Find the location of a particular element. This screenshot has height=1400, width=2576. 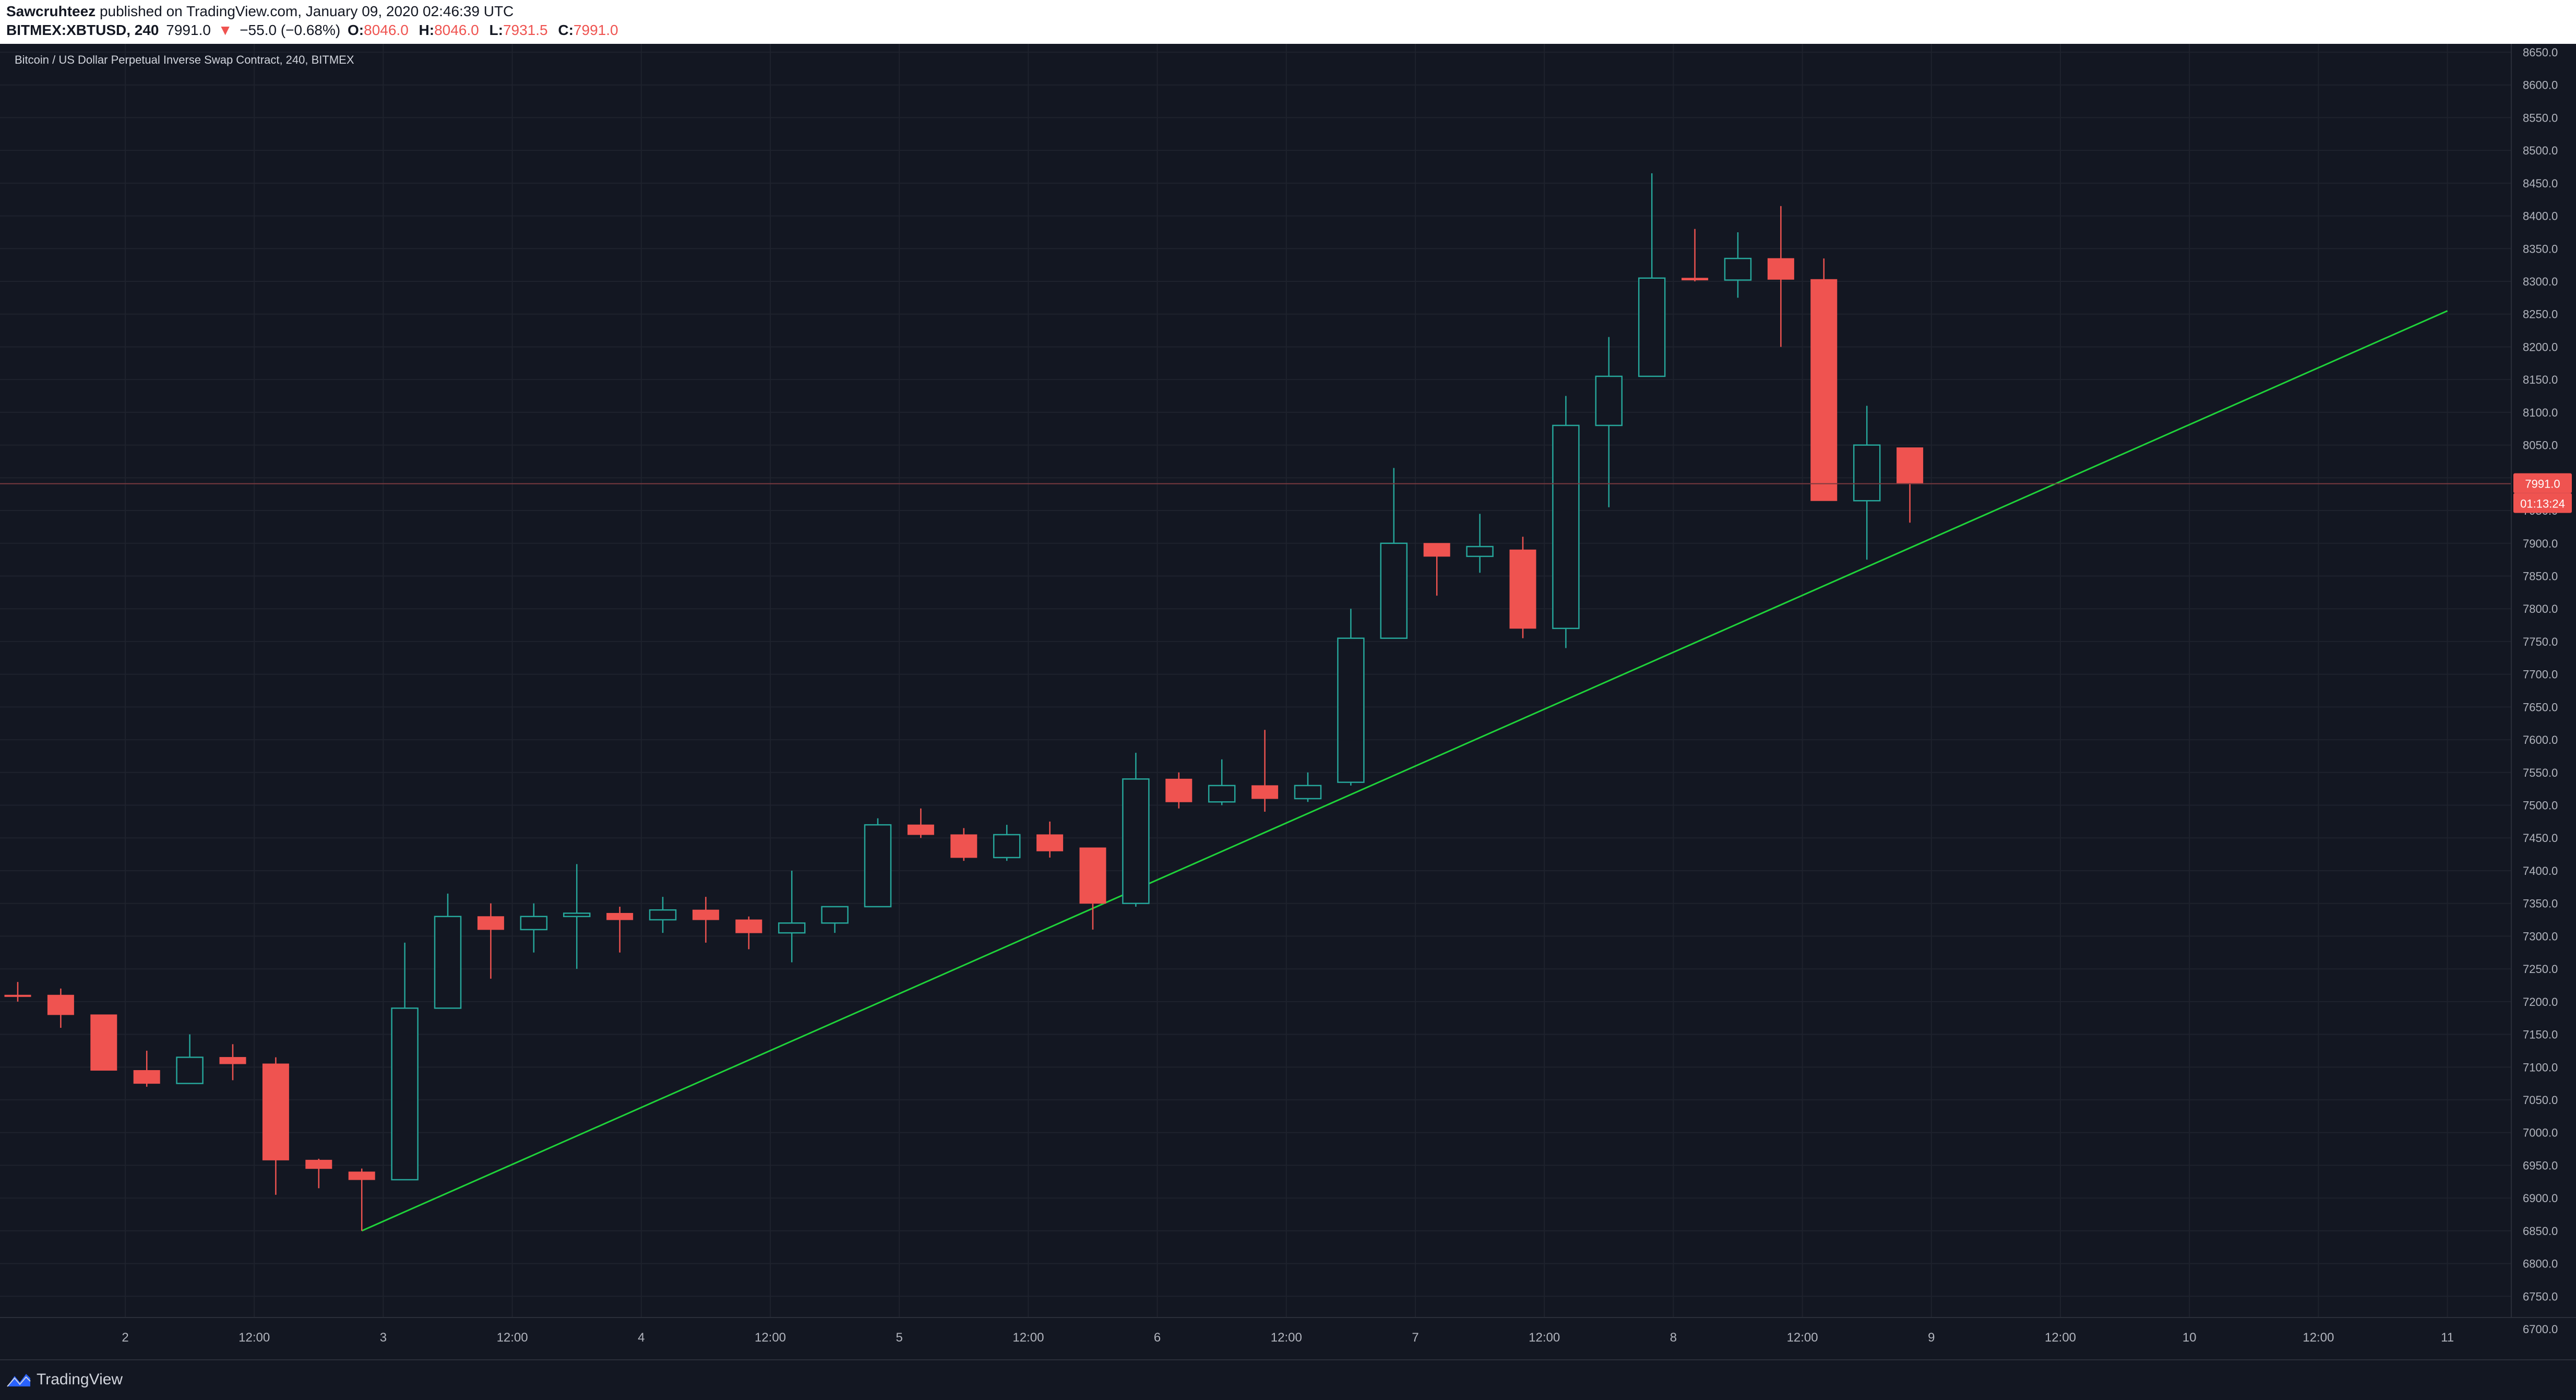

last-price: 7991.0 is located at coordinates (189, 30).